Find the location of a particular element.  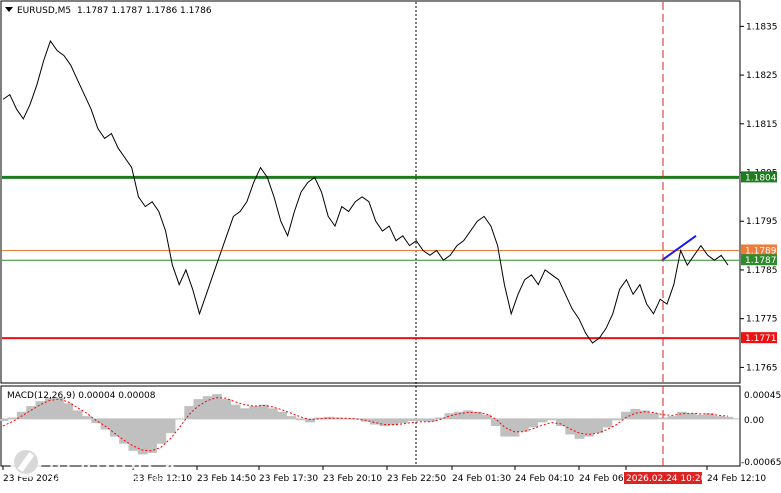

level-tag-label-0: 1.1804 is located at coordinates (761, 178).